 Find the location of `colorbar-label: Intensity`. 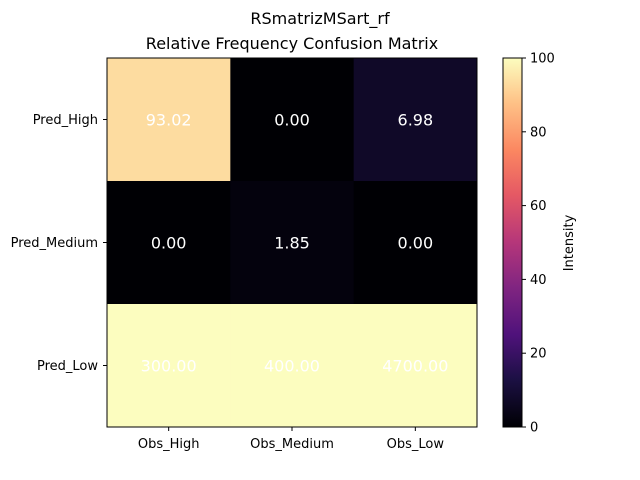

colorbar-label: Intensity is located at coordinates (569, 242).